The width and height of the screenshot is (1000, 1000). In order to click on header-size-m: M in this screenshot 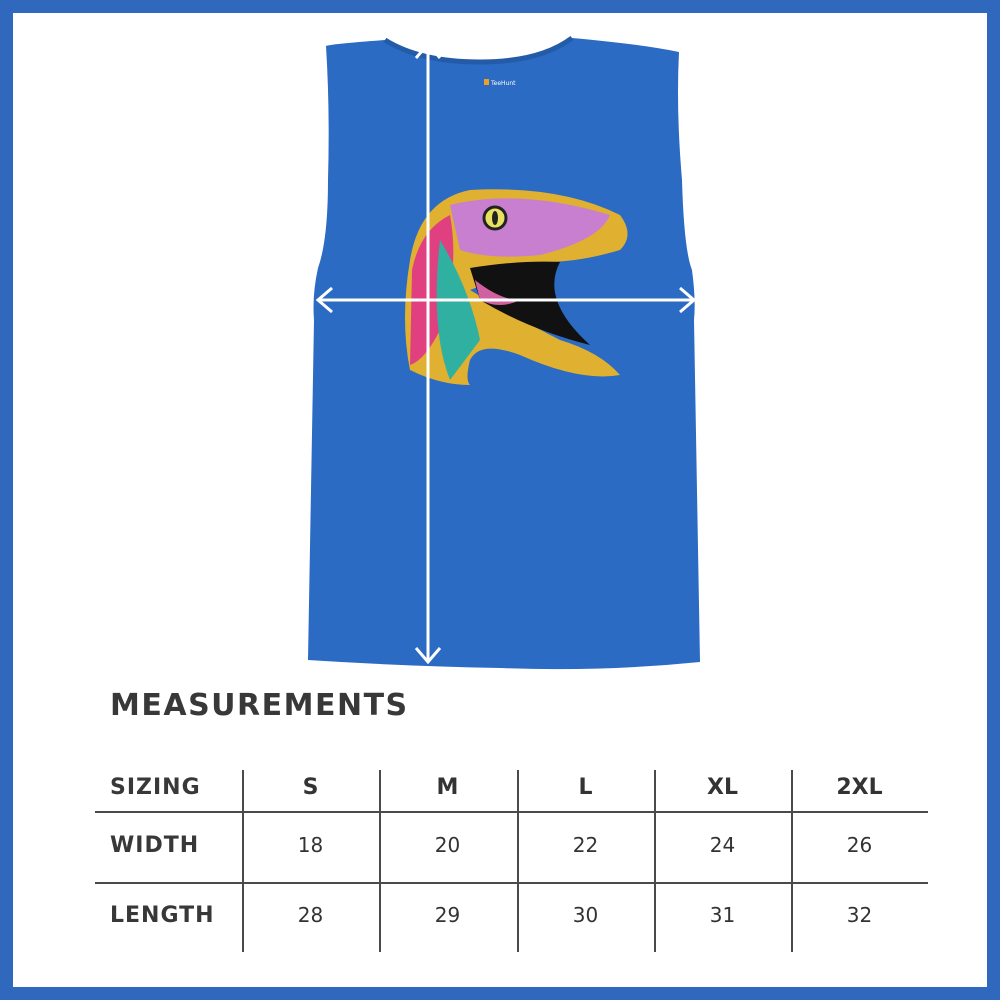, I will do `click(447, 787)`.